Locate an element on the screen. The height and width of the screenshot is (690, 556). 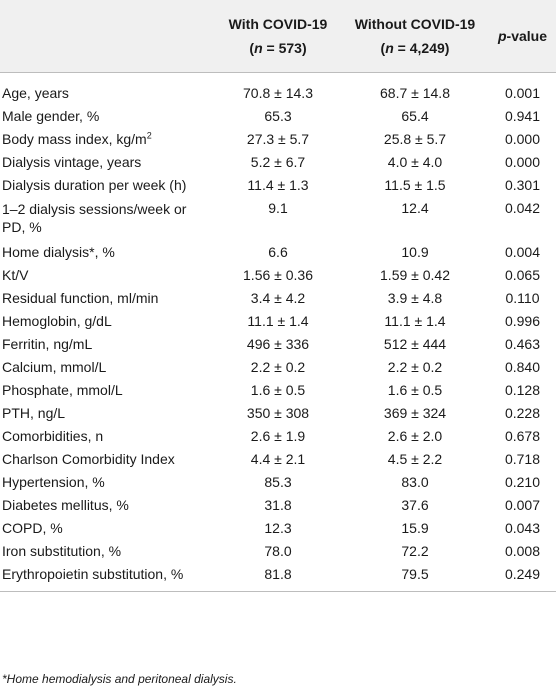
row-label: Dialysis vintage, years is located at coordinates (107, 161).